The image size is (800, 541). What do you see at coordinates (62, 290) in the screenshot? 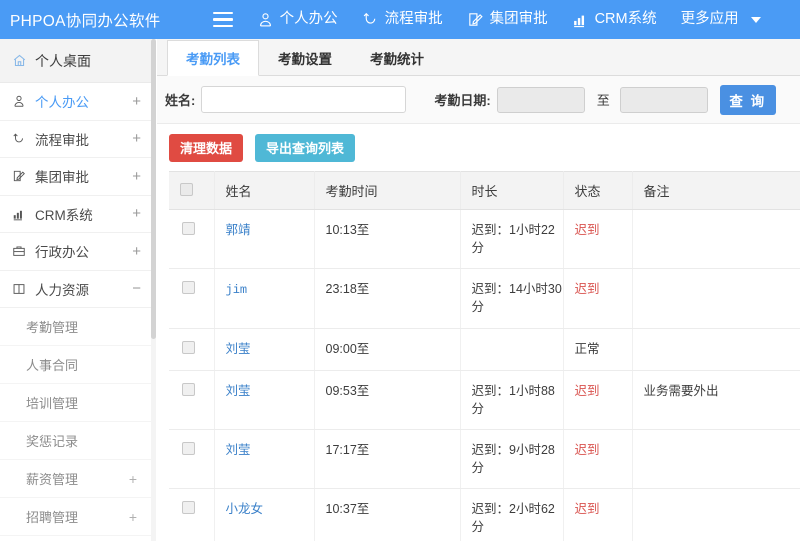
I see `sidebar-item-label: 人力资源` at bounding box center [62, 290].